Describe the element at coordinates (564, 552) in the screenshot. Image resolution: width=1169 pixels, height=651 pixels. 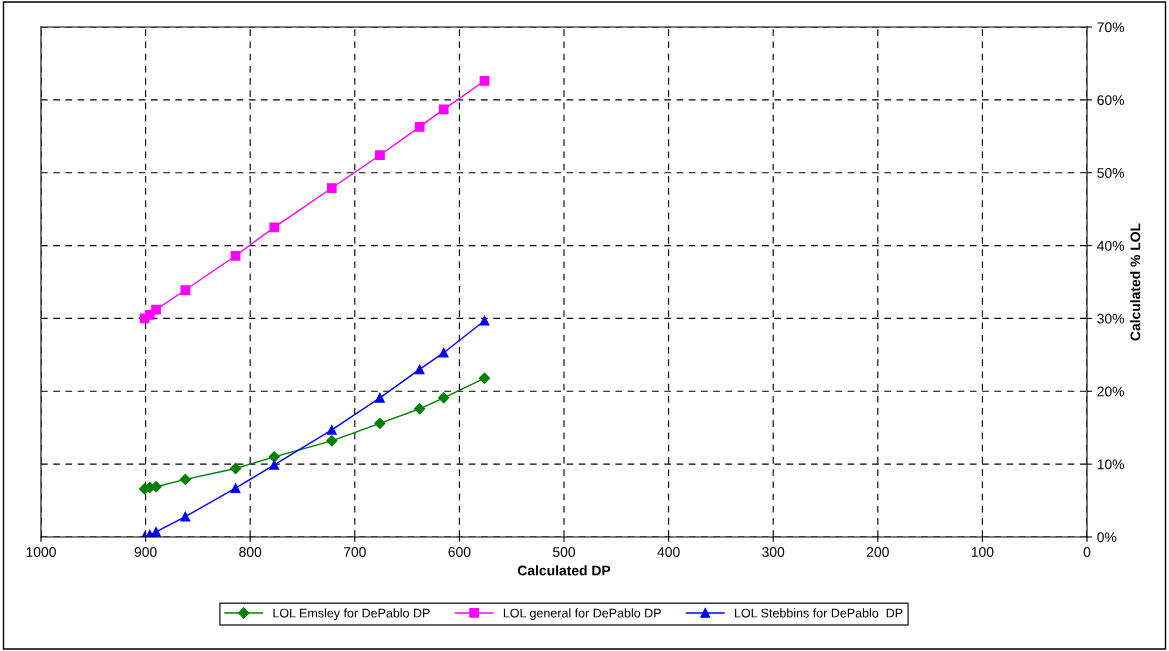
I see `x-tick-label: 500` at that location.